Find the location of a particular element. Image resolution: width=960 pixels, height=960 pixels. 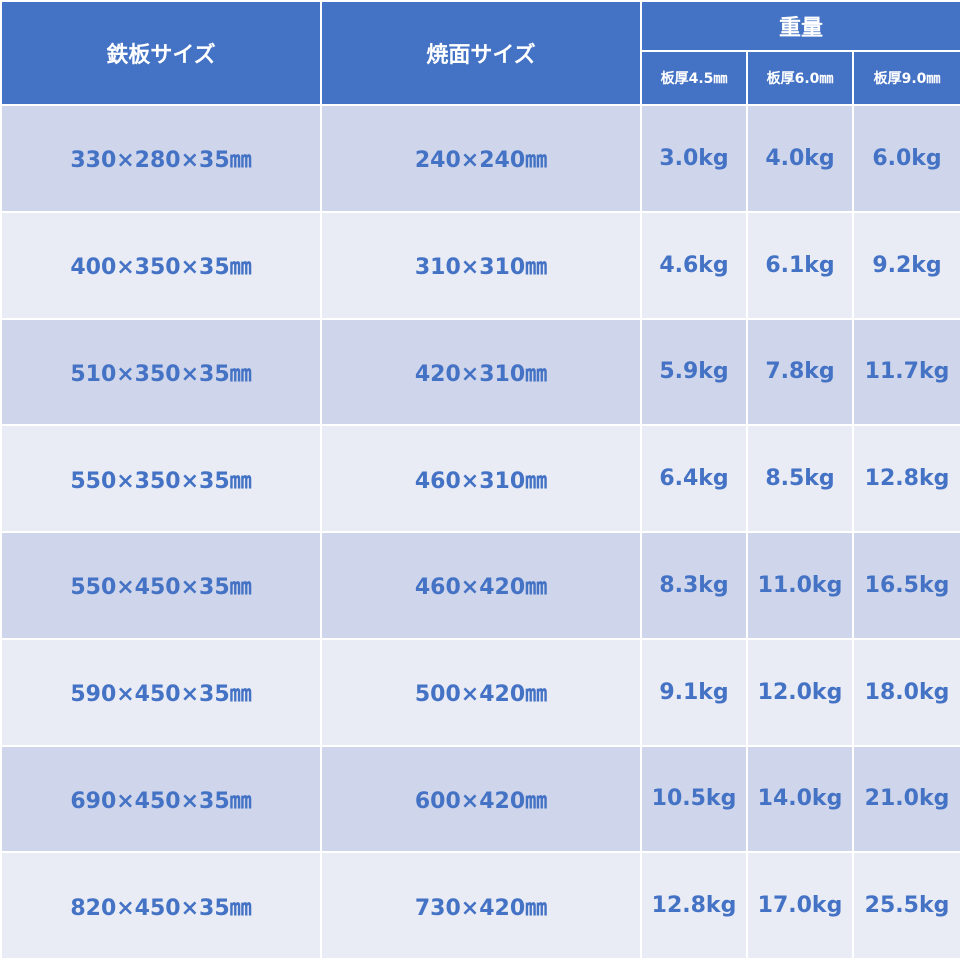

table-row: 510×350×35㎜ 420×310㎜ 5.9kg 7.8kg 11.7kg is located at coordinates (480, 372).